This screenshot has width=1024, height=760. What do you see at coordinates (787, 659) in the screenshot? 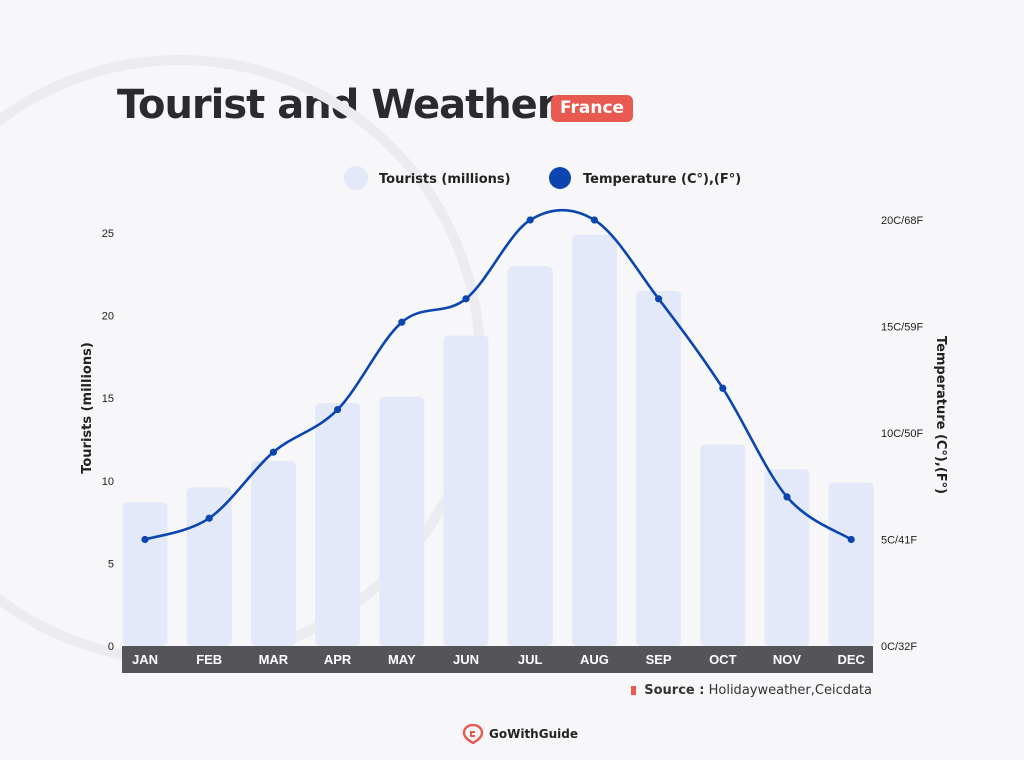
I see `x-tick-label: NOV` at bounding box center [787, 659].